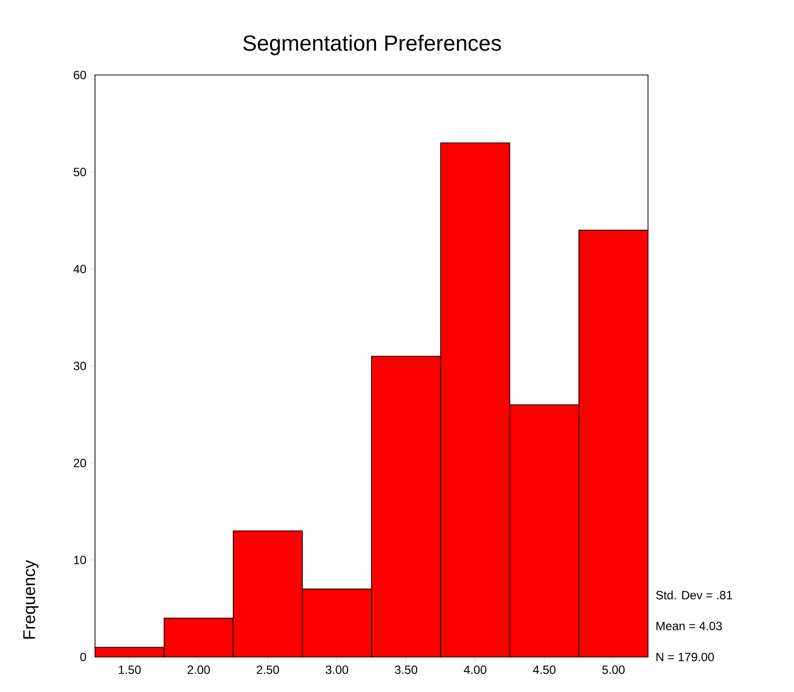 This screenshot has width=794, height=692. I want to click on x-tick-label: 1.50, so click(129, 670).